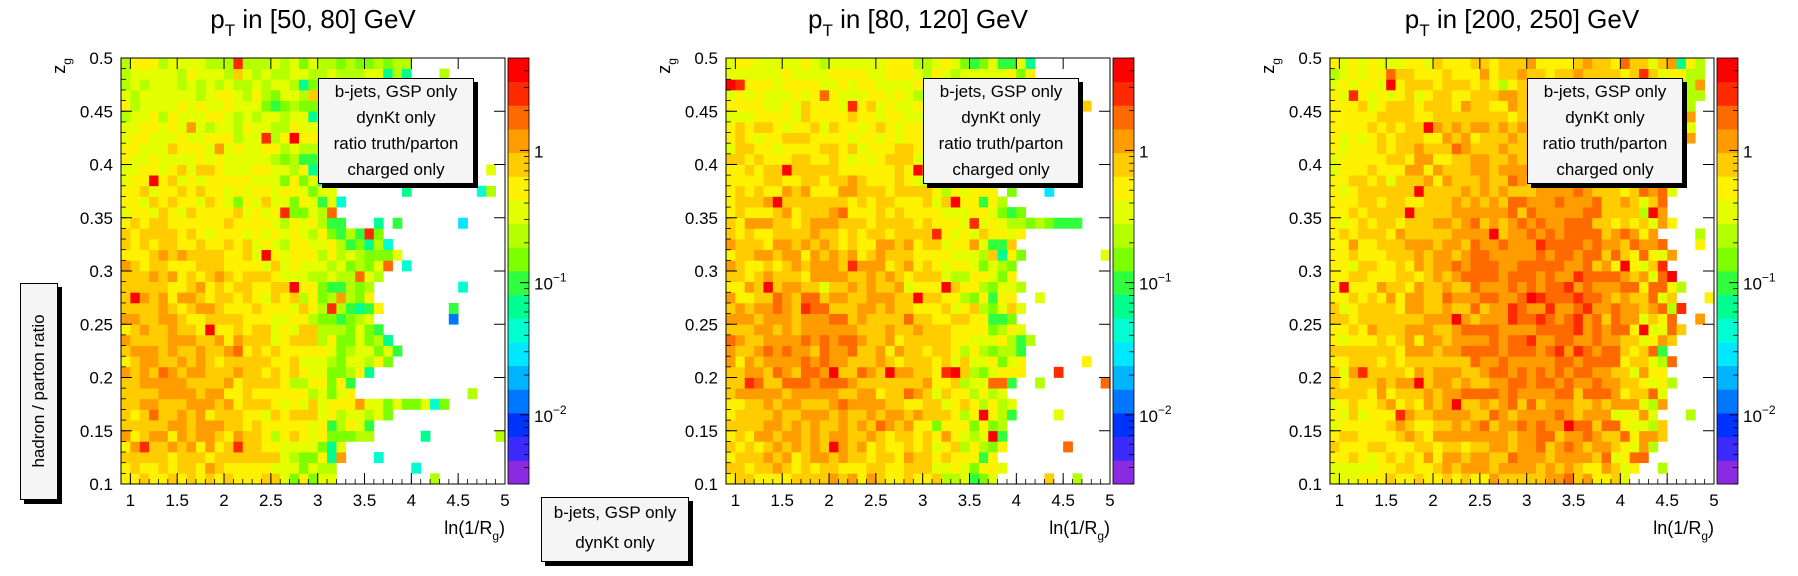 This screenshot has height=576, width=1798. Describe the element at coordinates (876, 500) in the screenshot. I see `x-tick-label: 2.5` at that location.